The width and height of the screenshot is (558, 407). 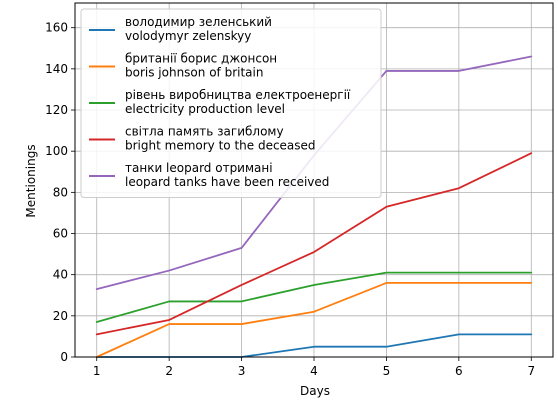 What do you see at coordinates (531, 371) in the screenshot?
I see `x-tick-label: 7` at bounding box center [531, 371].